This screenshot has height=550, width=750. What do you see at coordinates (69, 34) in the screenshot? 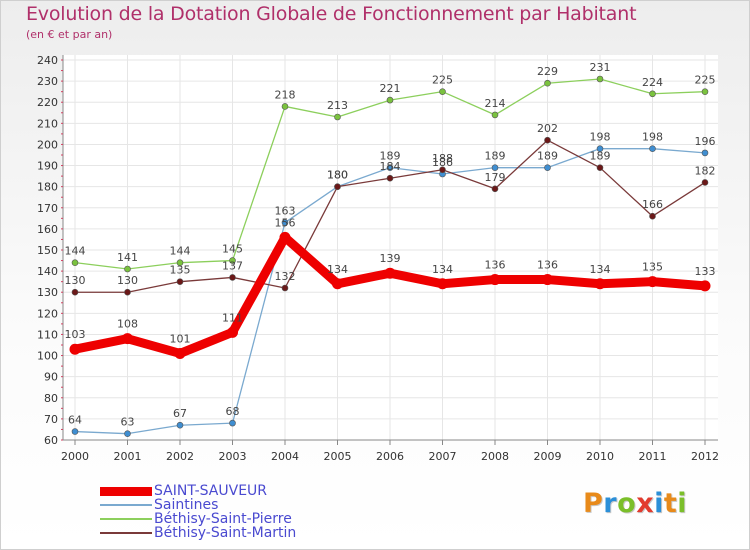
I see `chart-subtitle: (en € et par an)` at bounding box center [69, 34].